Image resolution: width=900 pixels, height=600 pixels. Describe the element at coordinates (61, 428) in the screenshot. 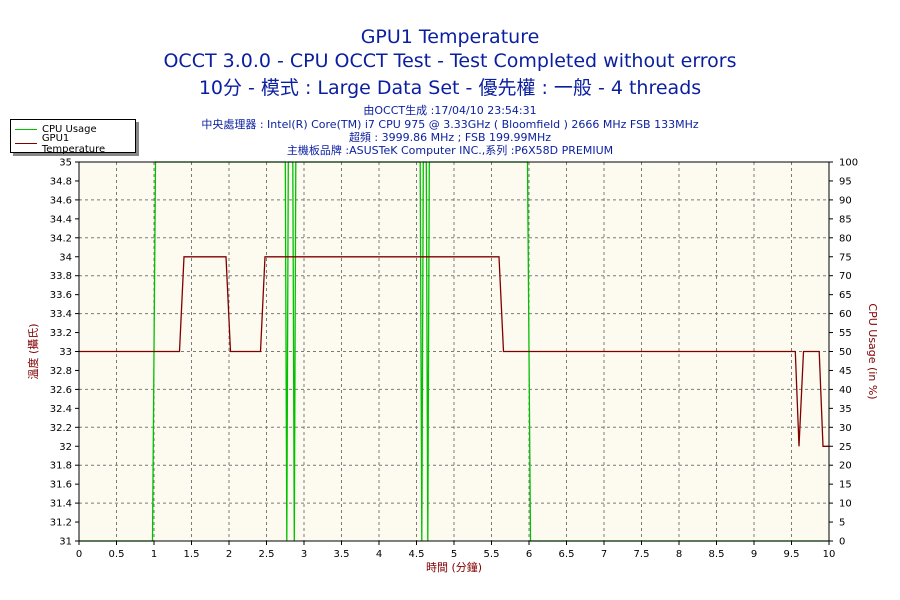

I see `y-tick-label: 32.2` at that location.